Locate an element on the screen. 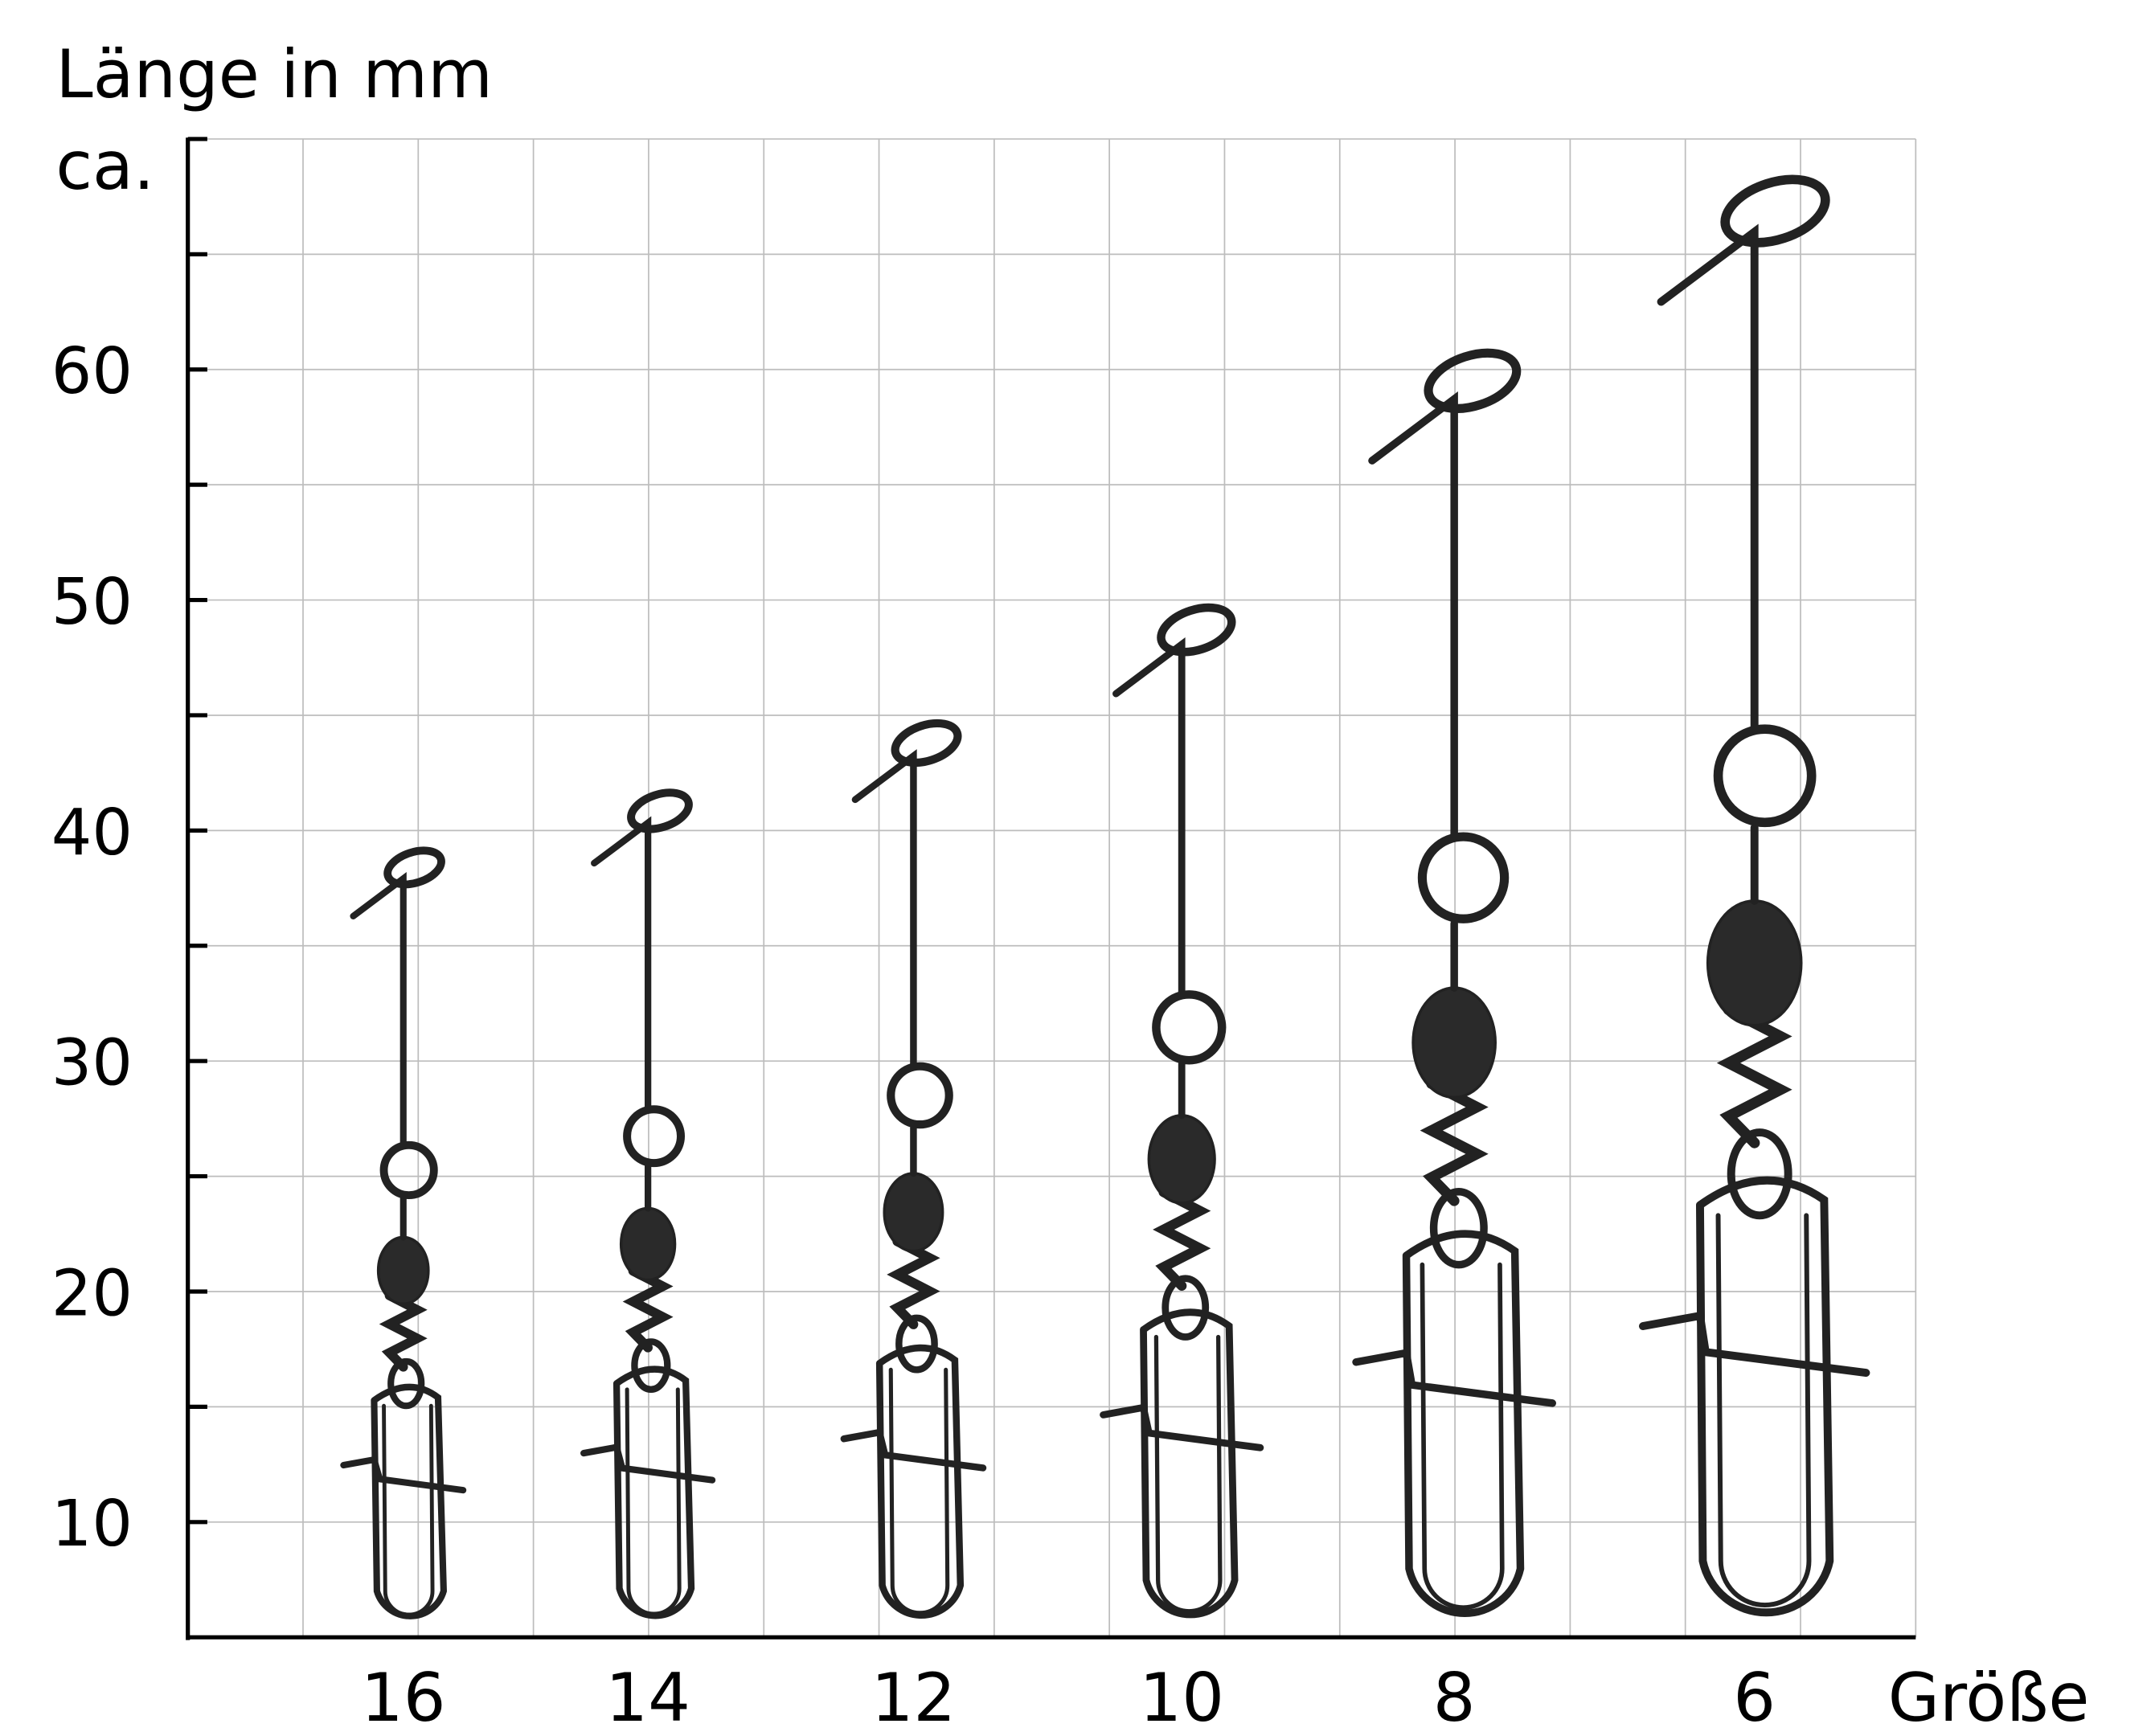 The image size is (2155, 1736). x-tick-label: 16 is located at coordinates (403, 1697).